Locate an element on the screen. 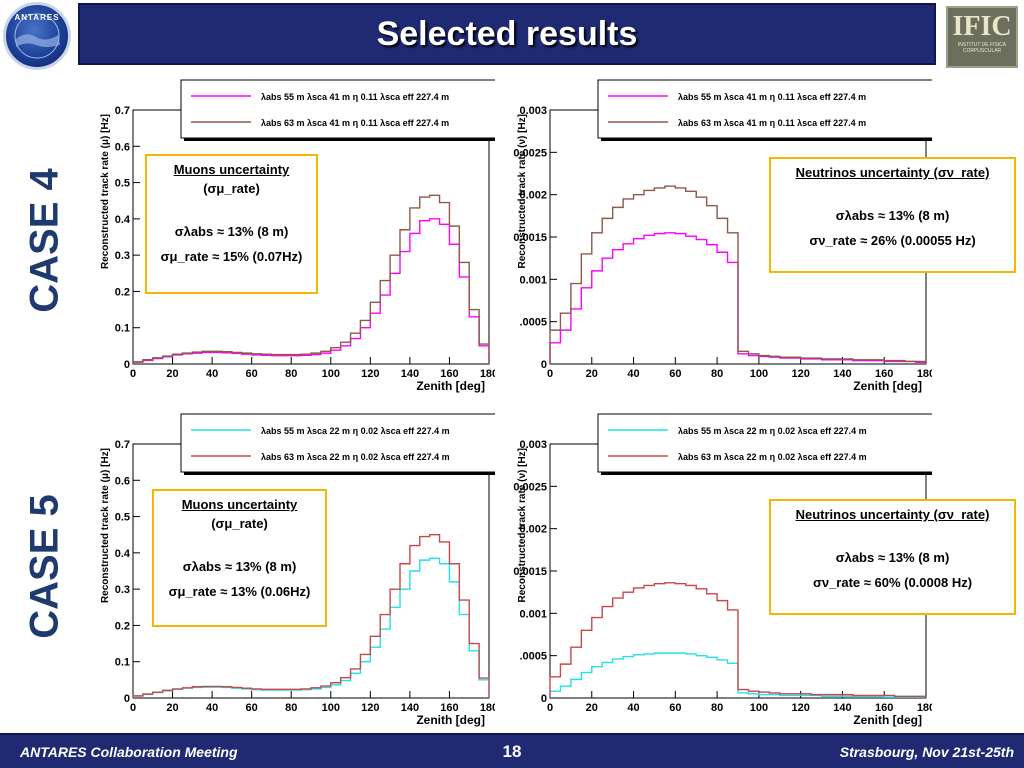 This screenshot has height=768, width=1024. series-1-line is located at coordinates (311, 291).